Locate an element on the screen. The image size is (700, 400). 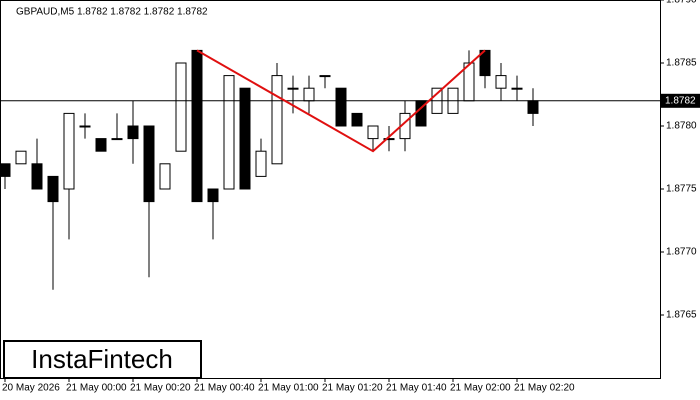
logo: InstaFintech is located at coordinates (102, 359).